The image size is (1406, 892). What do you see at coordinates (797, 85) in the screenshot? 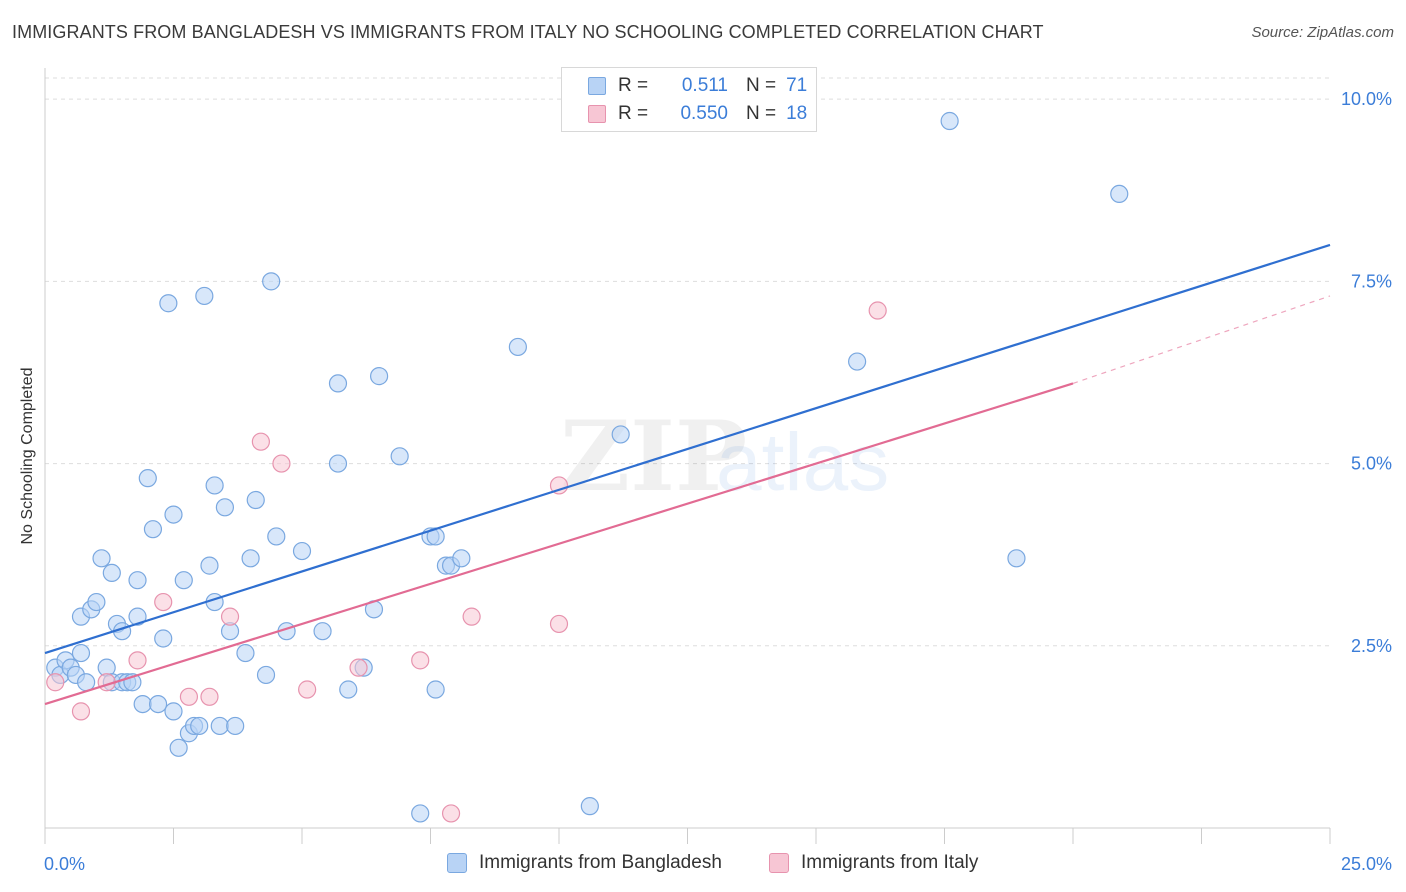
I see `legend-n-value: 71` at bounding box center [797, 85].